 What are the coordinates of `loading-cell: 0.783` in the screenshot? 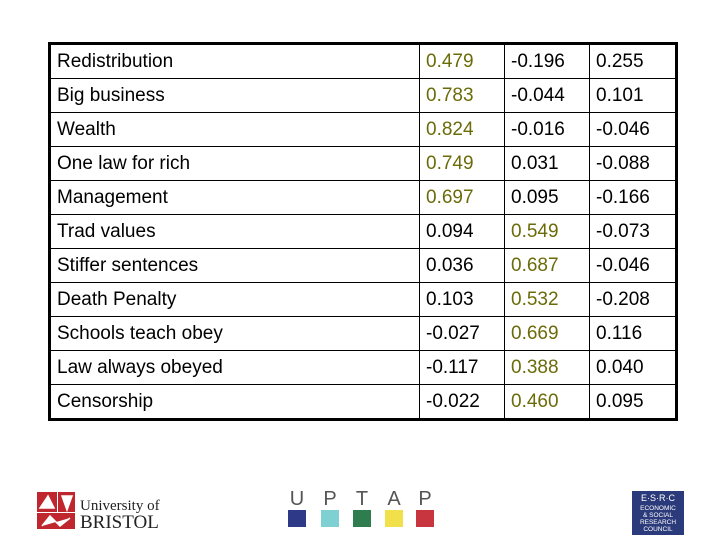 It's located at (462, 95).